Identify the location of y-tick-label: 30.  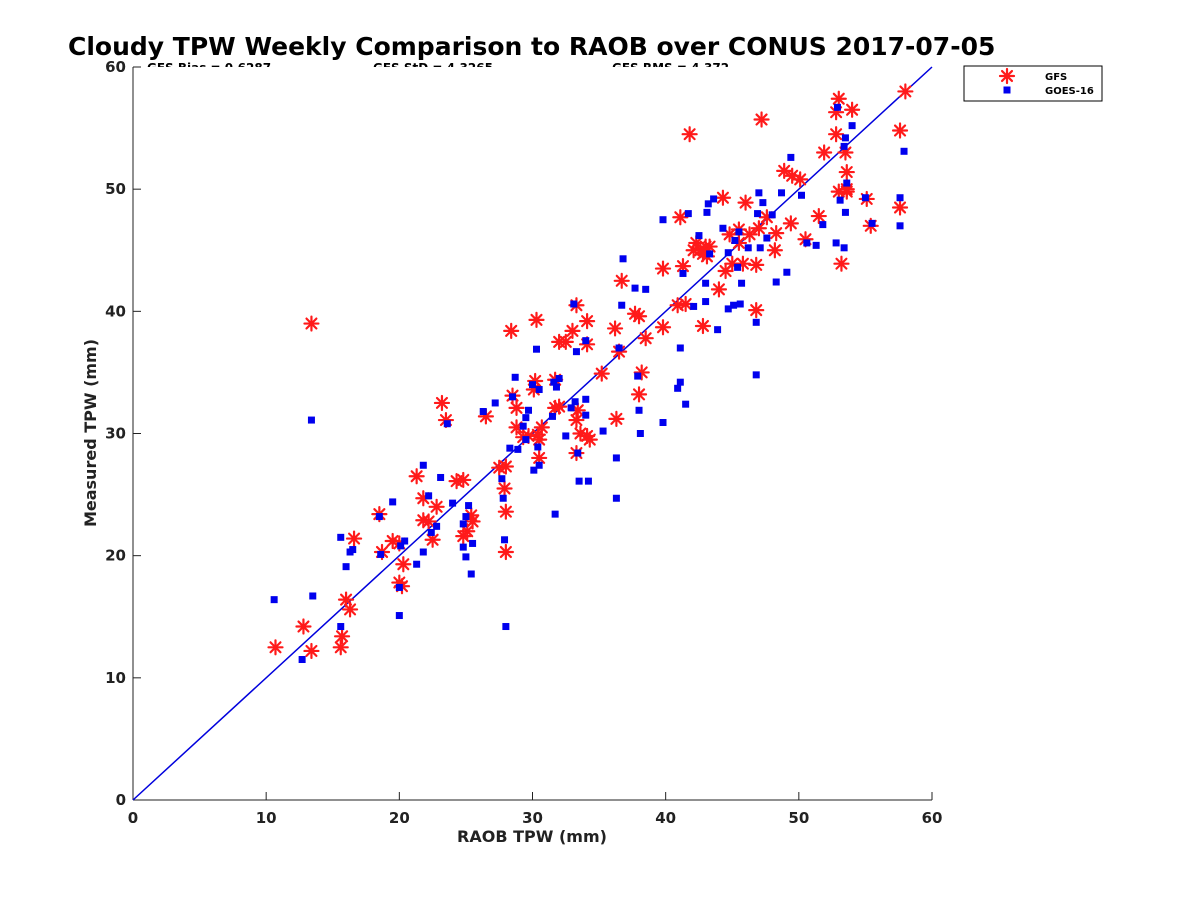
(115, 434).